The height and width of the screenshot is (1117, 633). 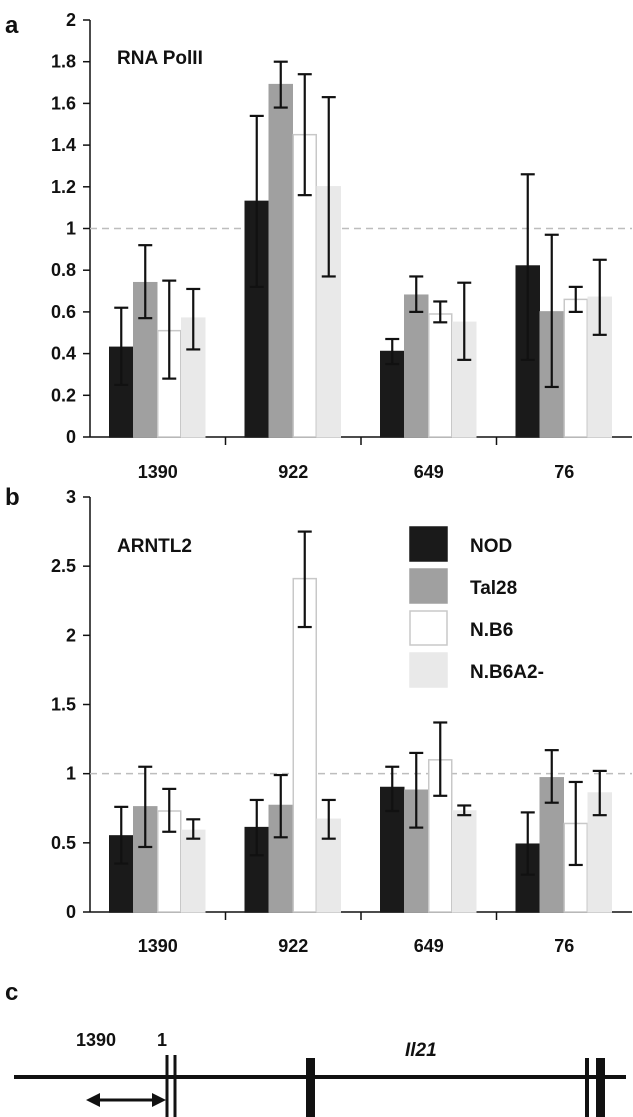 What do you see at coordinates (154, 546) in the screenshot?
I see `chart-b-title: ARNTL2` at bounding box center [154, 546].